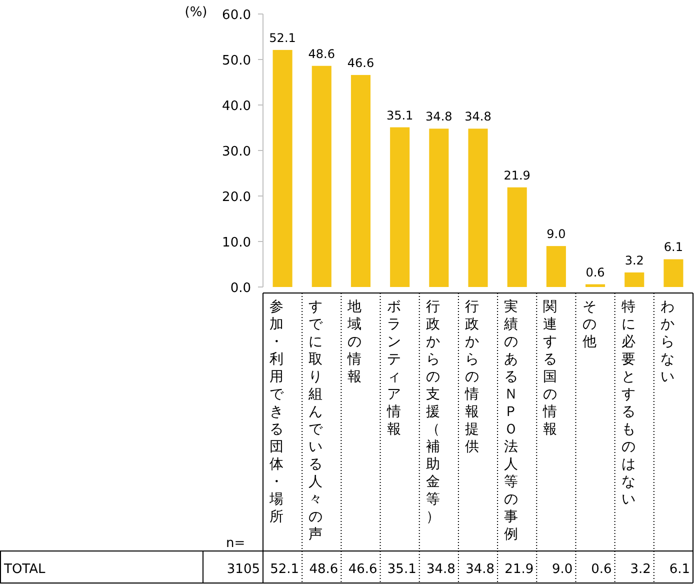  I want to click on text: 35.1, so click(400, 115).